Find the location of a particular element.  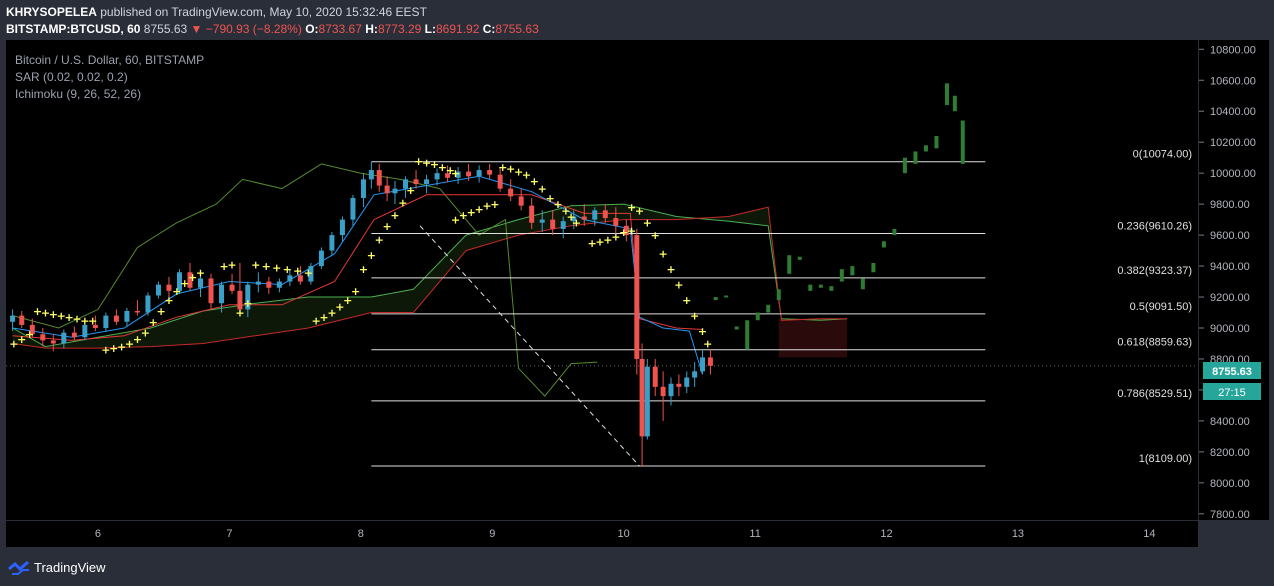

x-tick-label: 9 is located at coordinates (492, 534).